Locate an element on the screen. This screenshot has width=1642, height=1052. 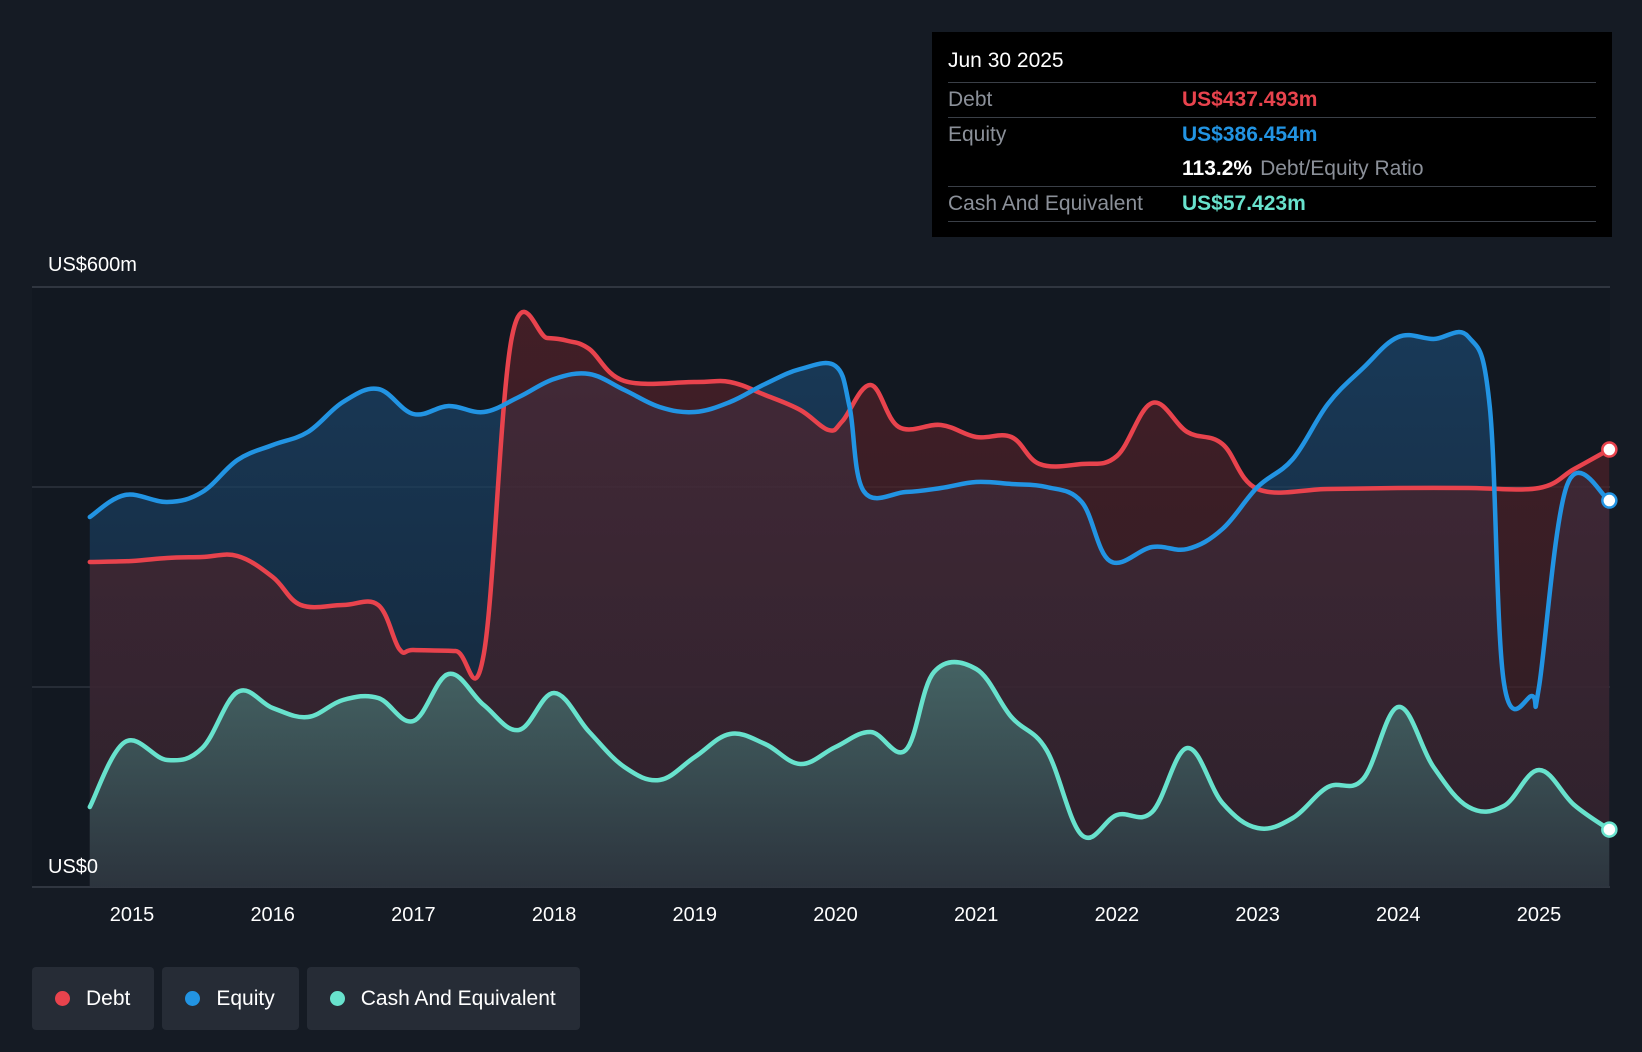
y-tick-label-600: US$600m is located at coordinates (92, 265).